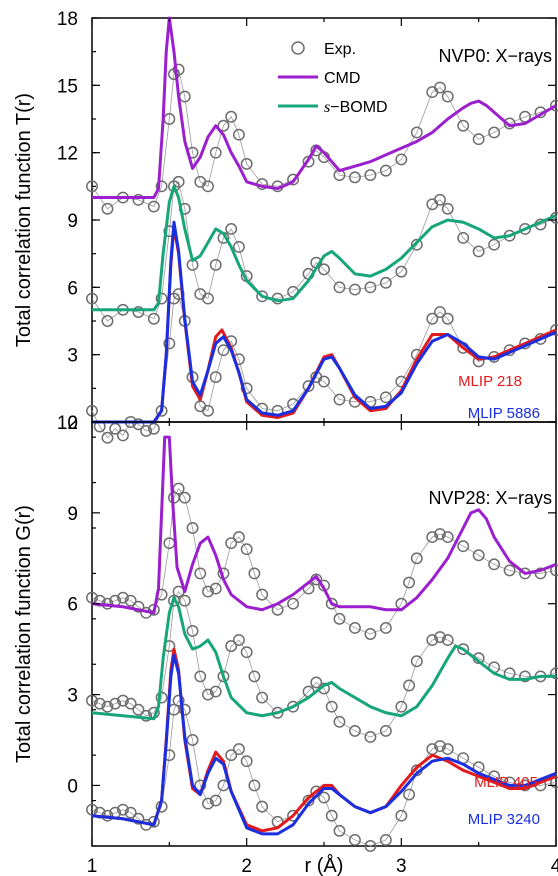  I want to click on legend-label-cmd: CMD, so click(342, 78).